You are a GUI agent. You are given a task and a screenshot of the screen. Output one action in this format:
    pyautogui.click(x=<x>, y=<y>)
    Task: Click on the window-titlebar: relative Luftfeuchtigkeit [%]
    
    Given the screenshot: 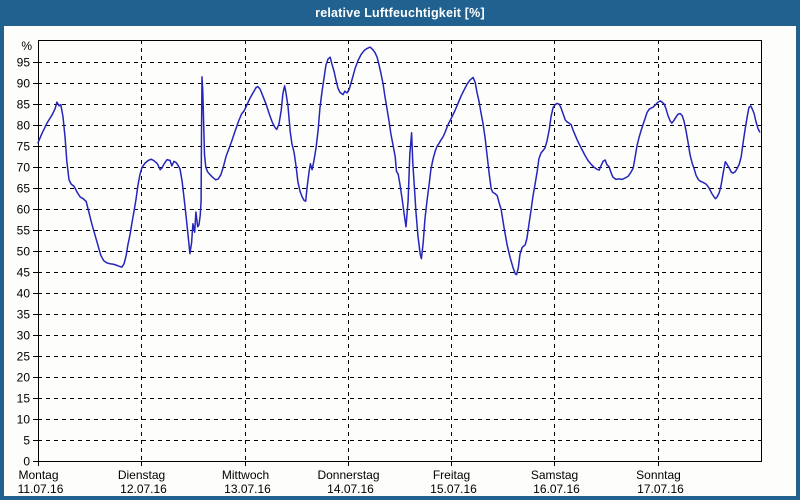 What is the action you would take?
    pyautogui.click(x=400, y=13)
    